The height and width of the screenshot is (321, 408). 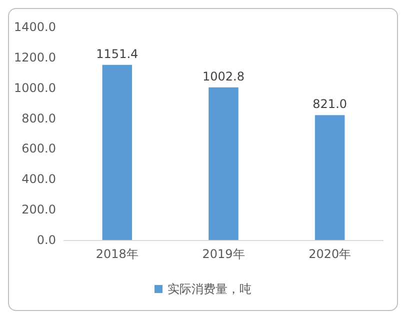 What do you see at coordinates (39, 179) in the screenshot?
I see `y-tick-label: 400.0` at bounding box center [39, 179].